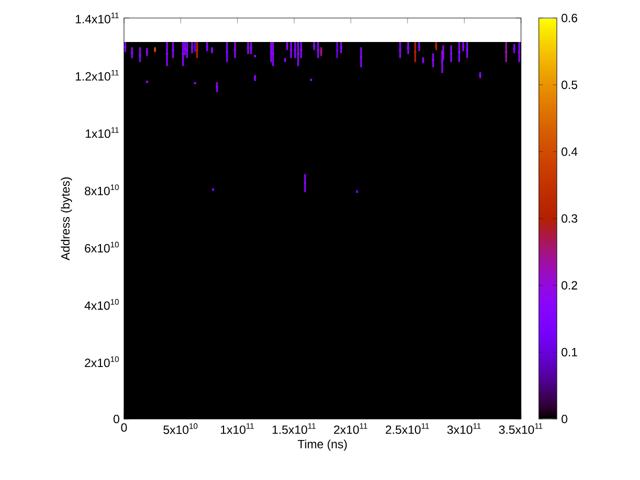 This screenshot has width=640, height=480. What do you see at coordinates (97, 75) in the screenshot?
I see `y-tick-label: 1.2x10$^{11}$` at bounding box center [97, 75].